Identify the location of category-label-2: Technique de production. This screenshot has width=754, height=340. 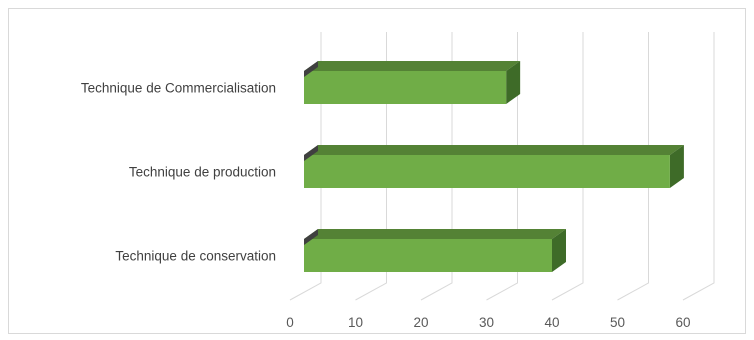
(202, 172).